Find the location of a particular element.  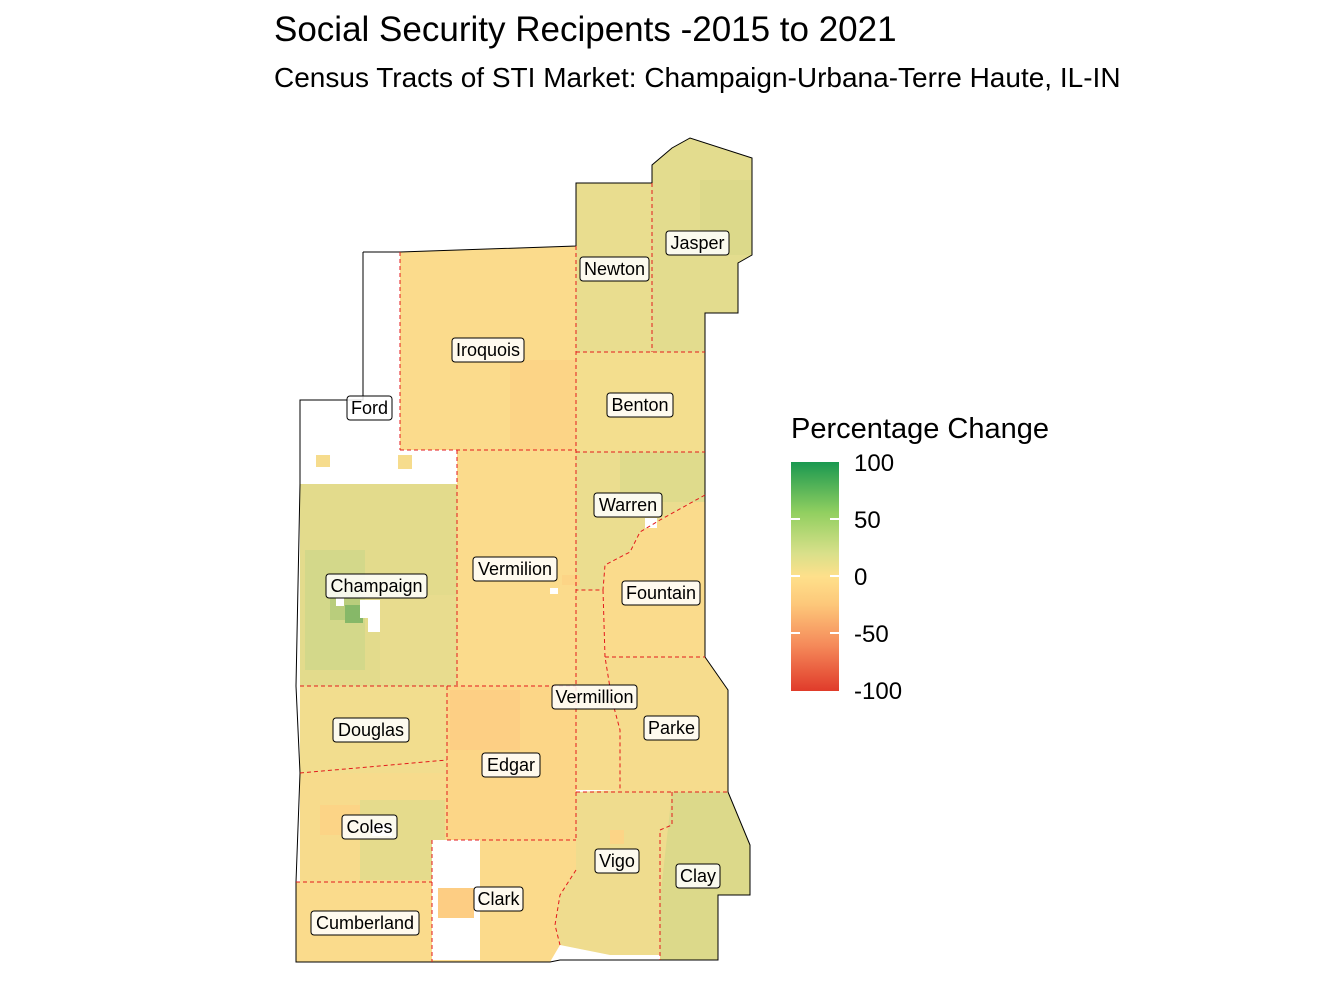

svg-text: Clark is located at coordinates (498, 899).